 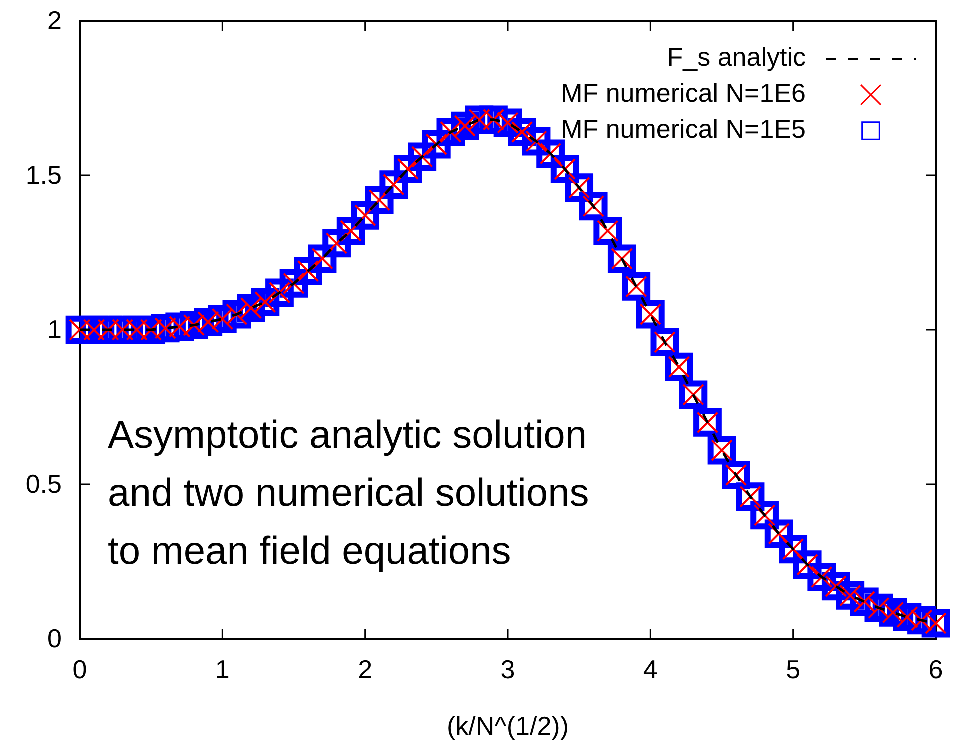 I want to click on legend-label: MF numerical N=1E5, so click(x=683, y=129).